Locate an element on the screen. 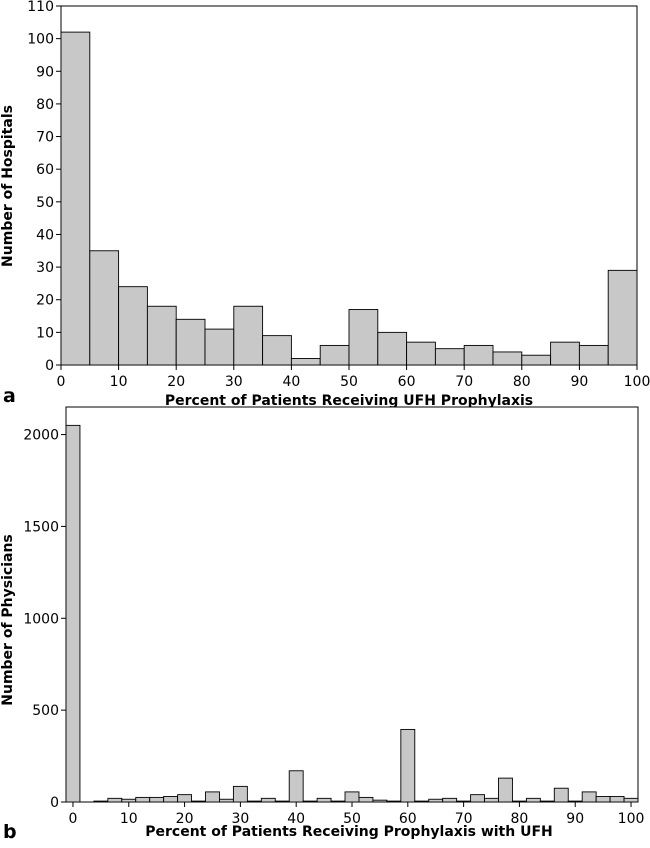  y-ticks-b: 0 500 1000 1500 2000 is located at coordinates (44, 619).